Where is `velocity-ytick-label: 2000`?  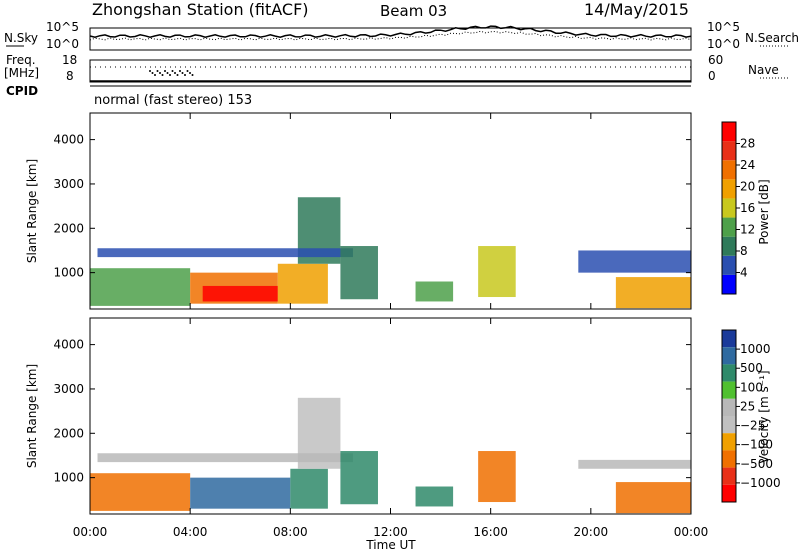 velocity-ytick-label: 2000 is located at coordinates (68, 433).